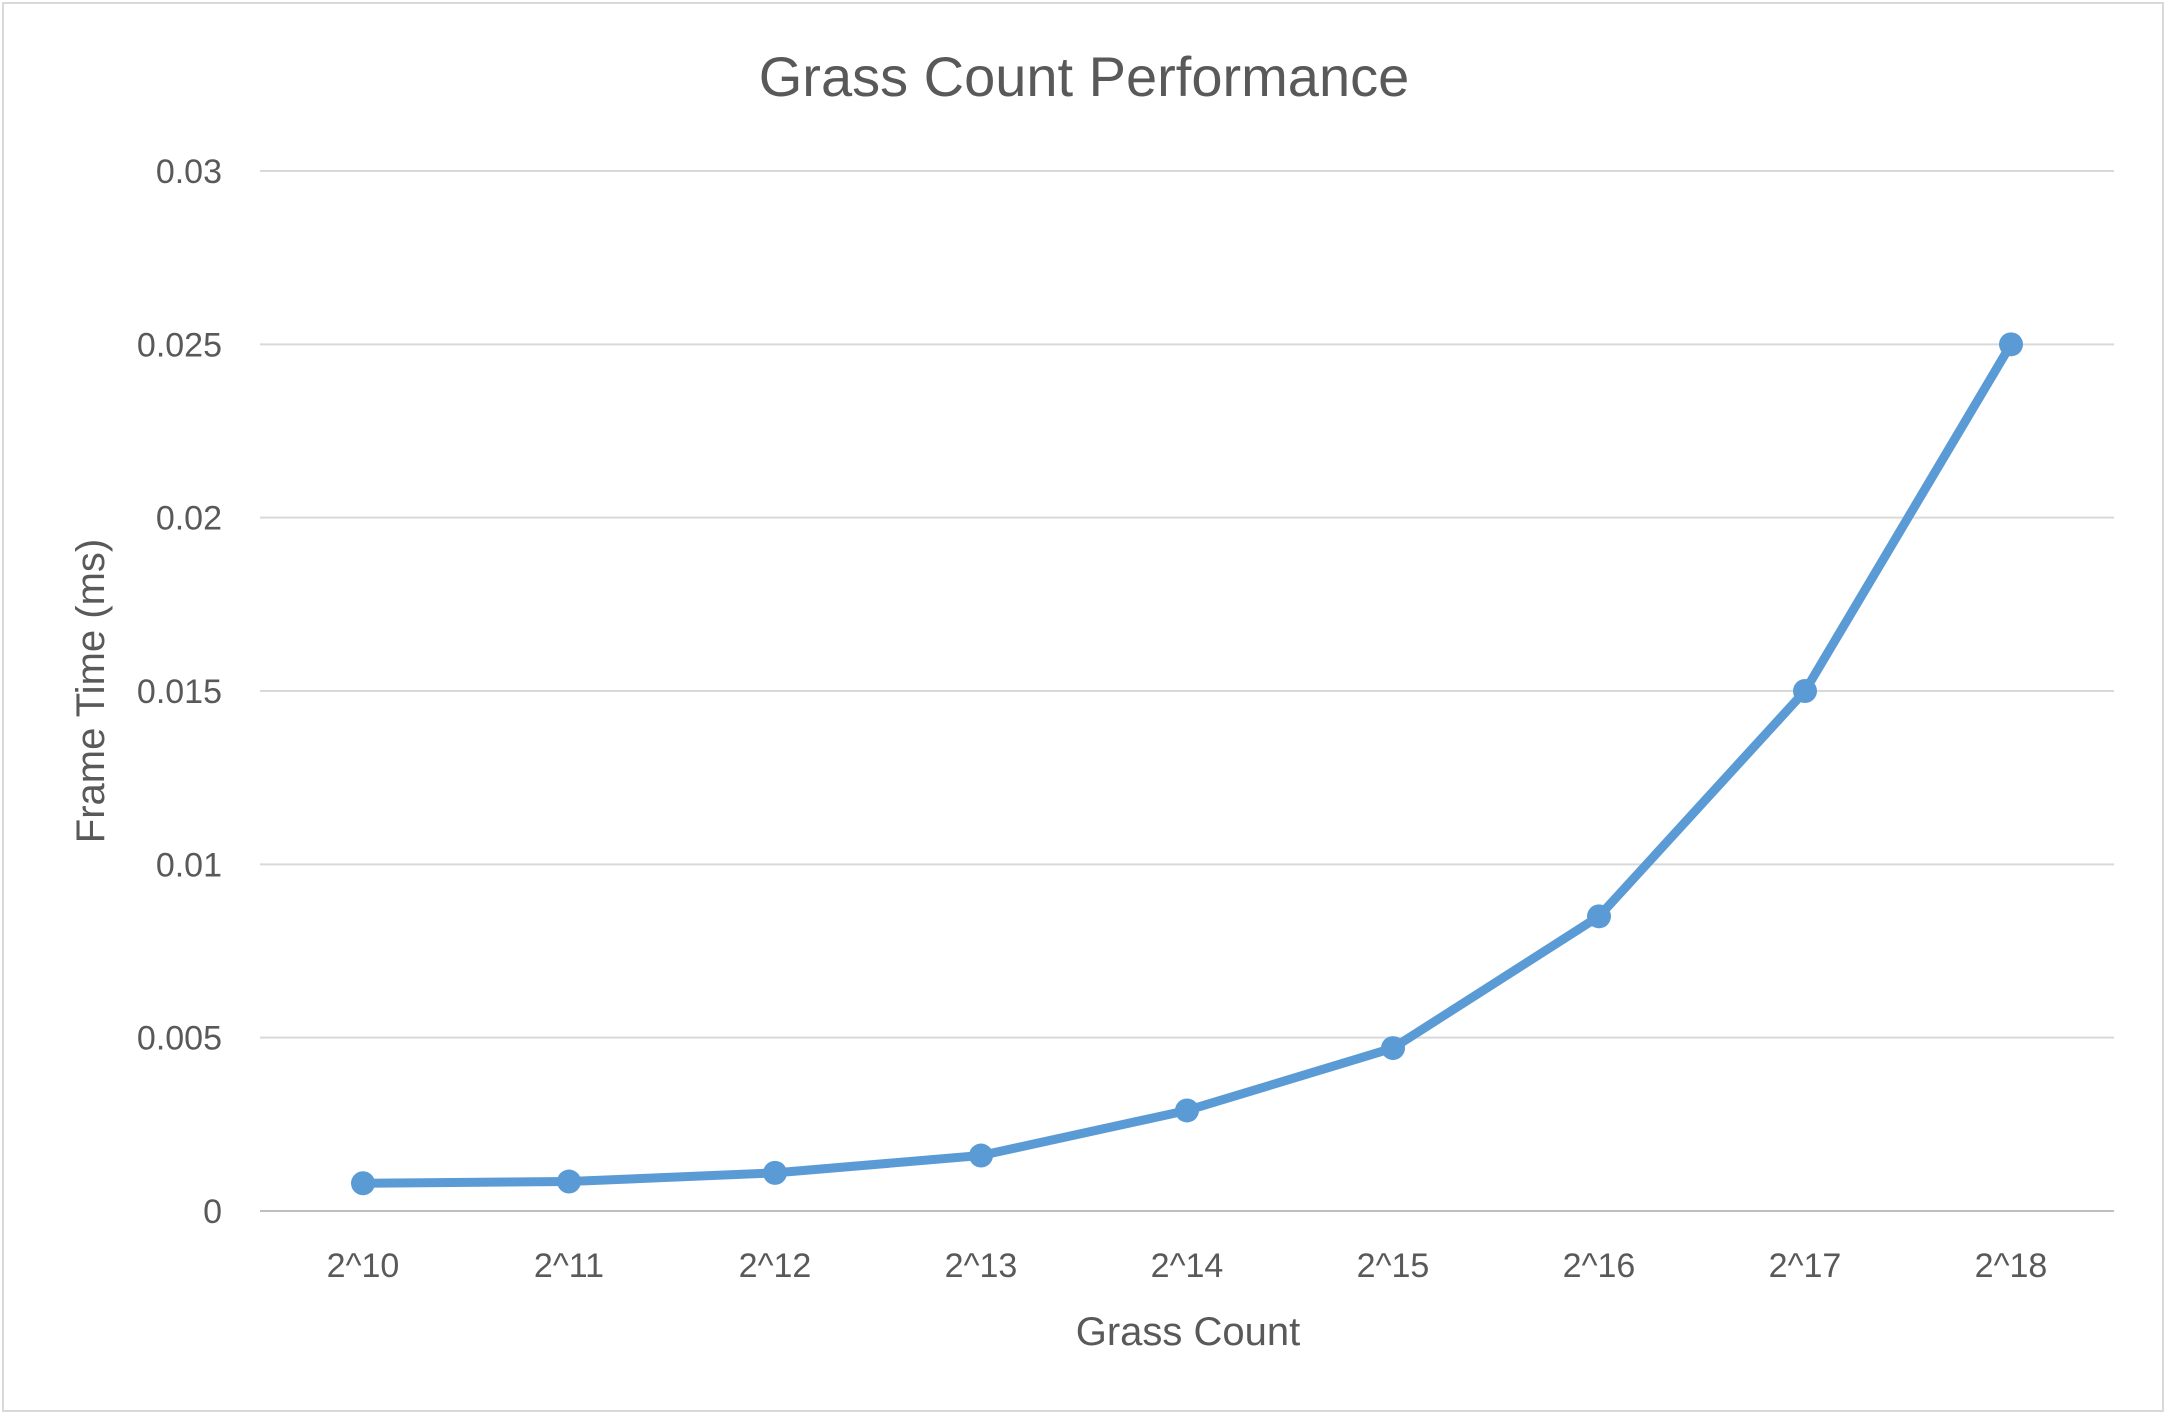  Describe the element at coordinates (189, 519) in the screenshot. I see `y-tick-label: 0.02` at that location.